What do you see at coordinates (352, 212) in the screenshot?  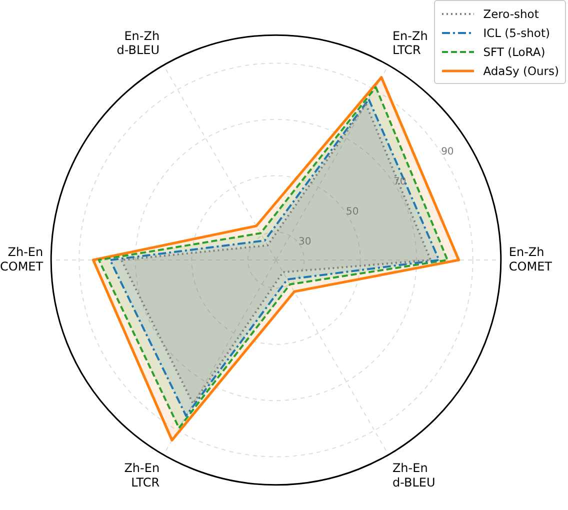 I see `y-tick-label: 50` at bounding box center [352, 212].